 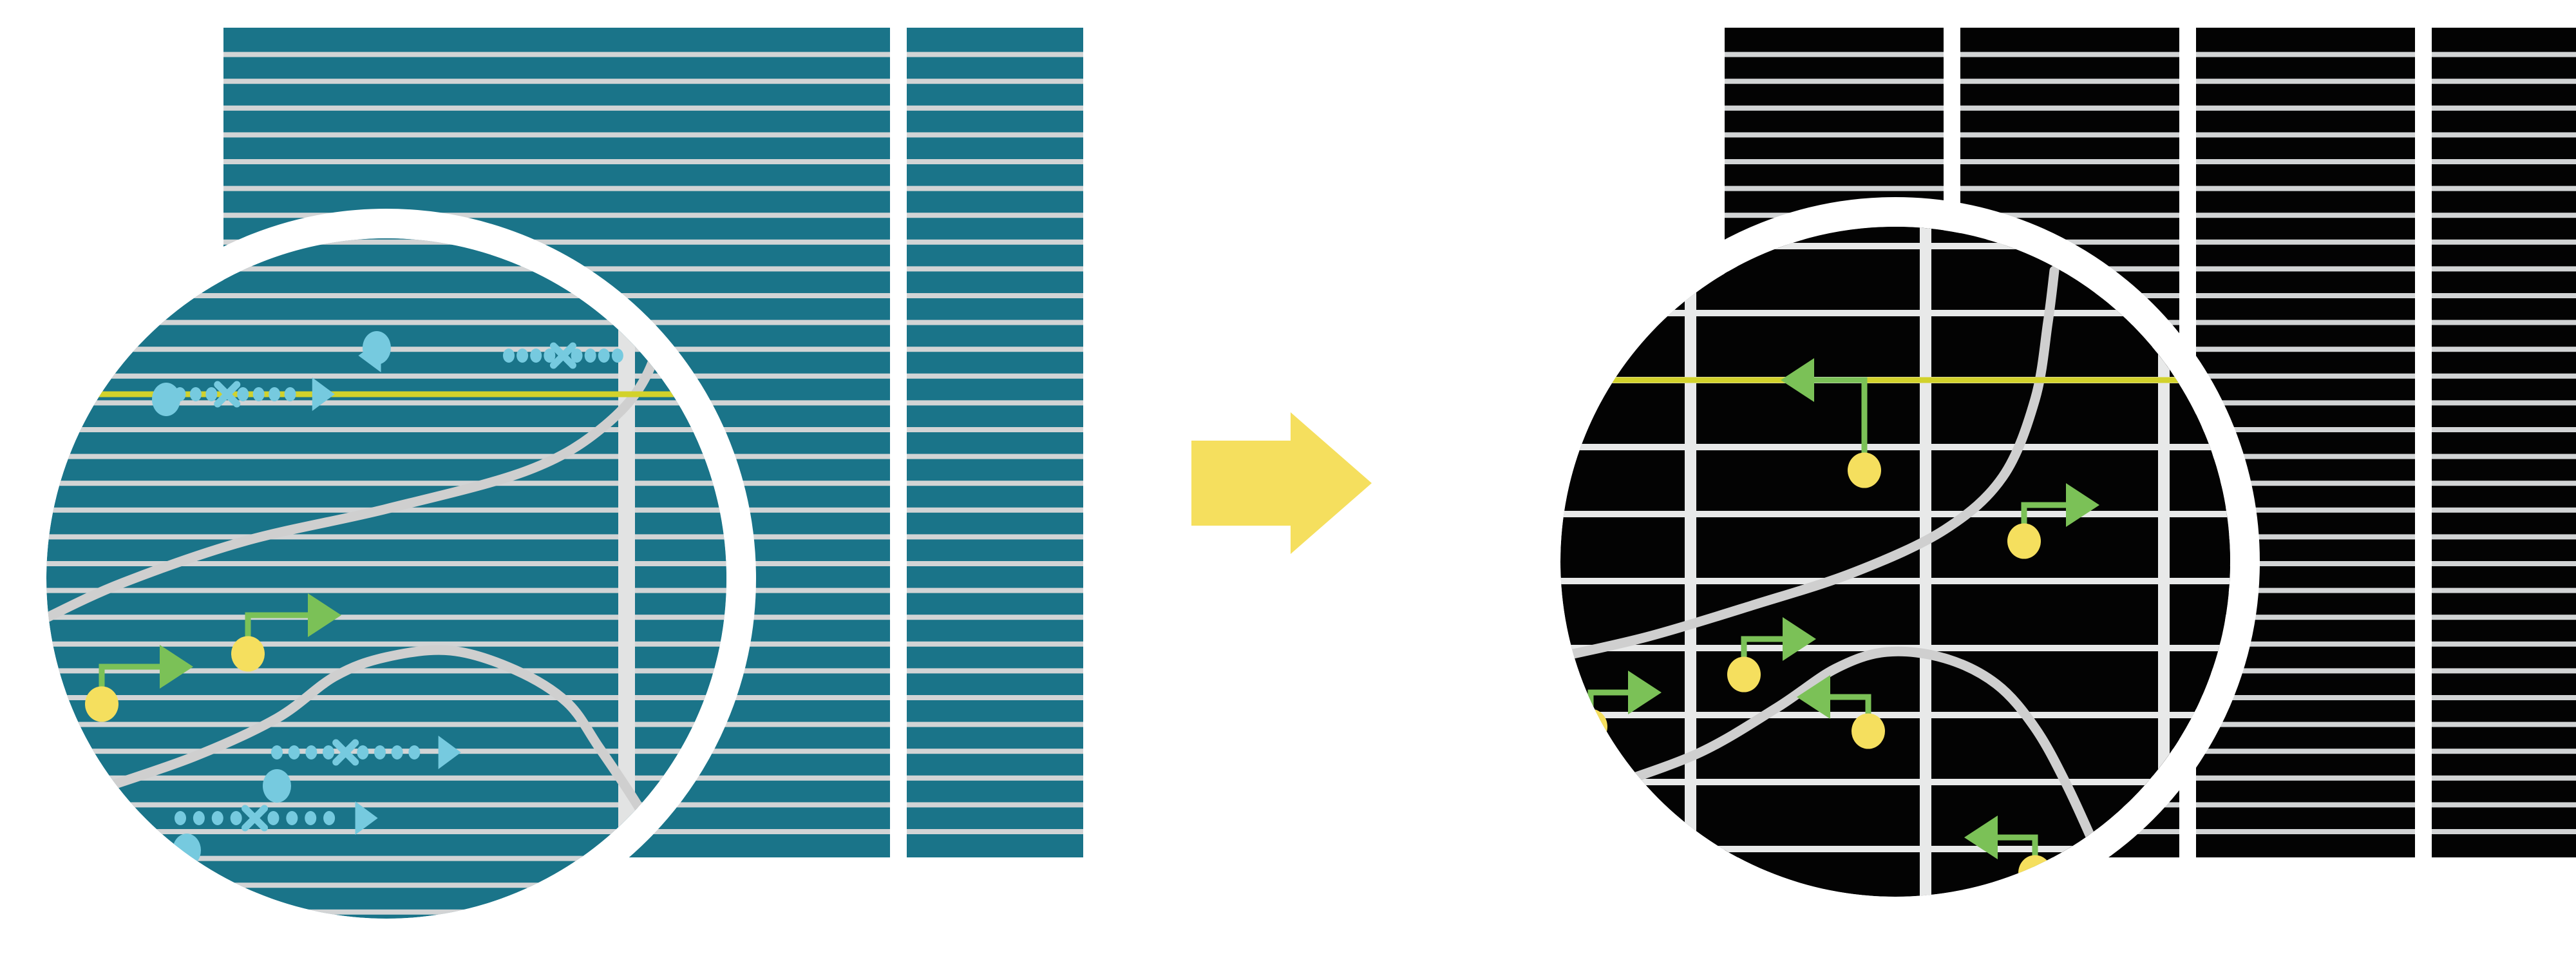 What do you see at coordinates (995, 442) in the screenshot?
I see `left-block-b` at bounding box center [995, 442].